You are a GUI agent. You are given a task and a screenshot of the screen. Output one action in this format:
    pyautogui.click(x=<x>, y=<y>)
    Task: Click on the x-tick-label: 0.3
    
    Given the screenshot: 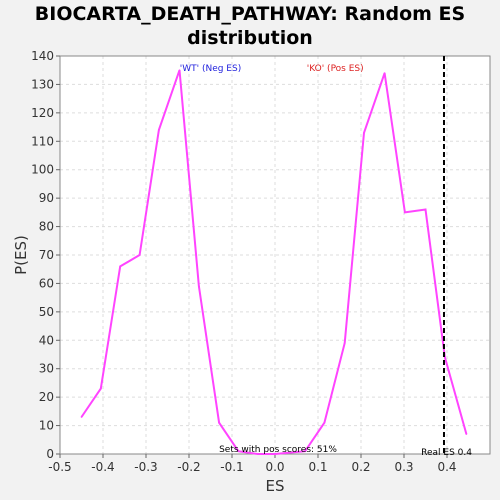 What is the action you would take?
    pyautogui.click(x=403, y=467)
    